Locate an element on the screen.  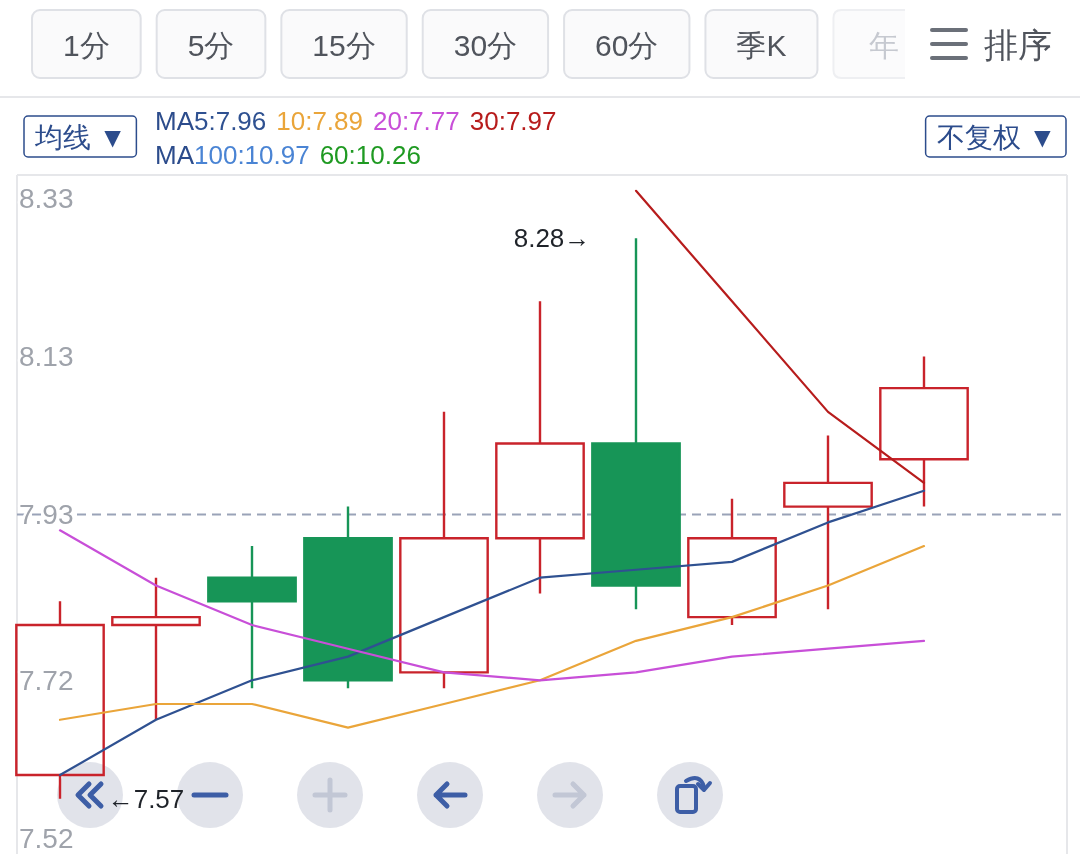
y-tick-label: 8.13 is located at coordinates (46, 357).